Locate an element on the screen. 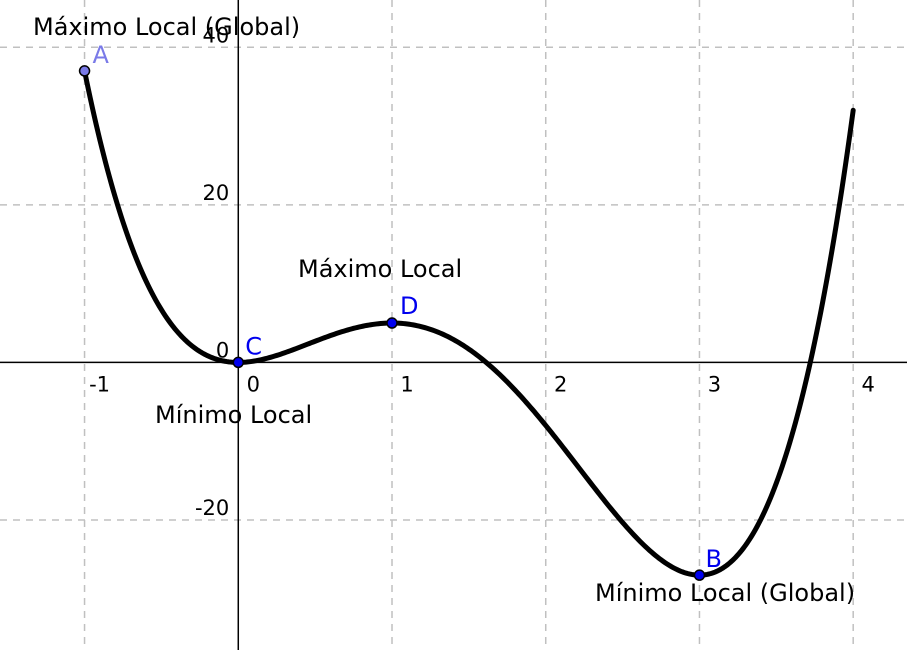 This screenshot has height=650, width=907. point-label-c: C is located at coordinates (253, 346).